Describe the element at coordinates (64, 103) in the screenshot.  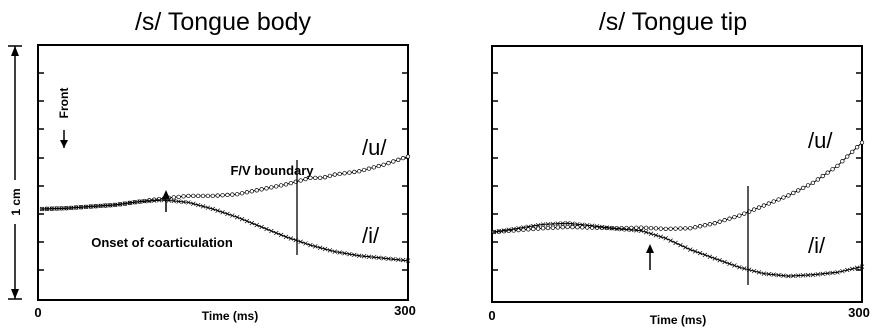
I see `front-label: Front` at that location.